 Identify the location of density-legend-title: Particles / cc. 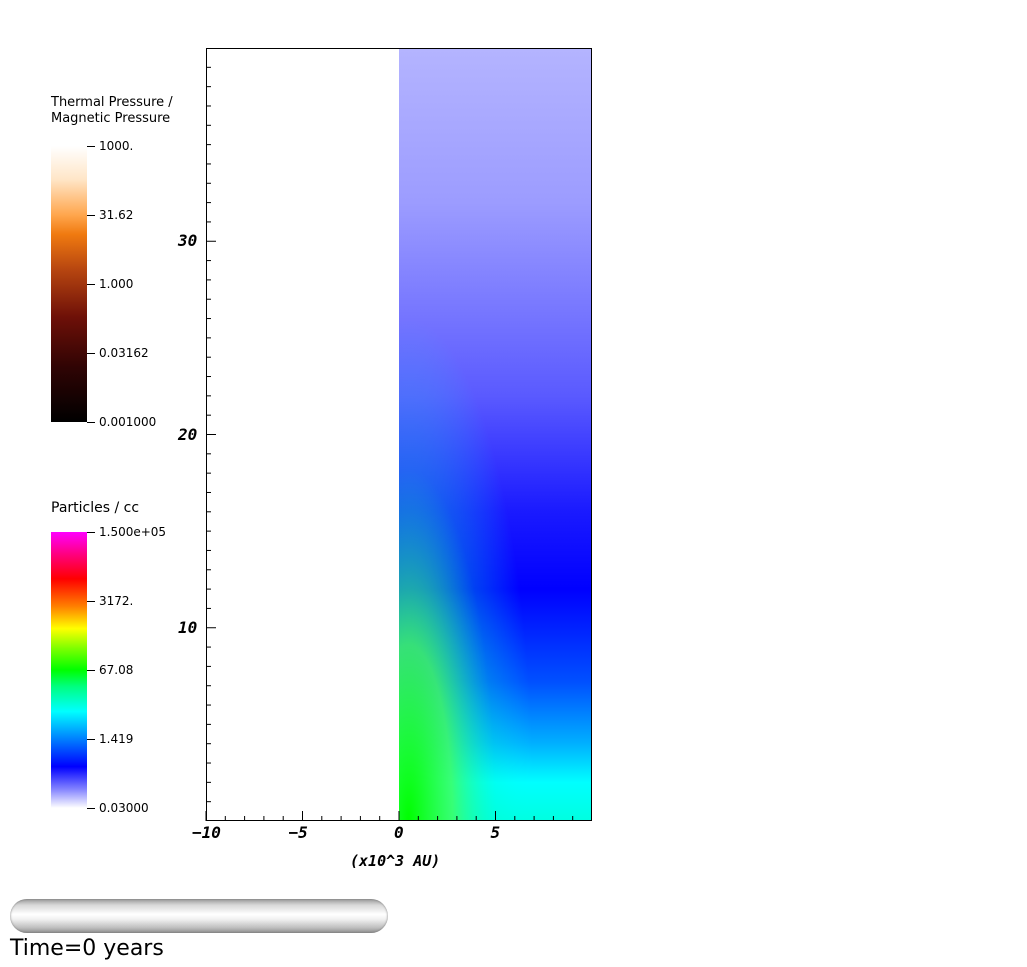
(95, 508).